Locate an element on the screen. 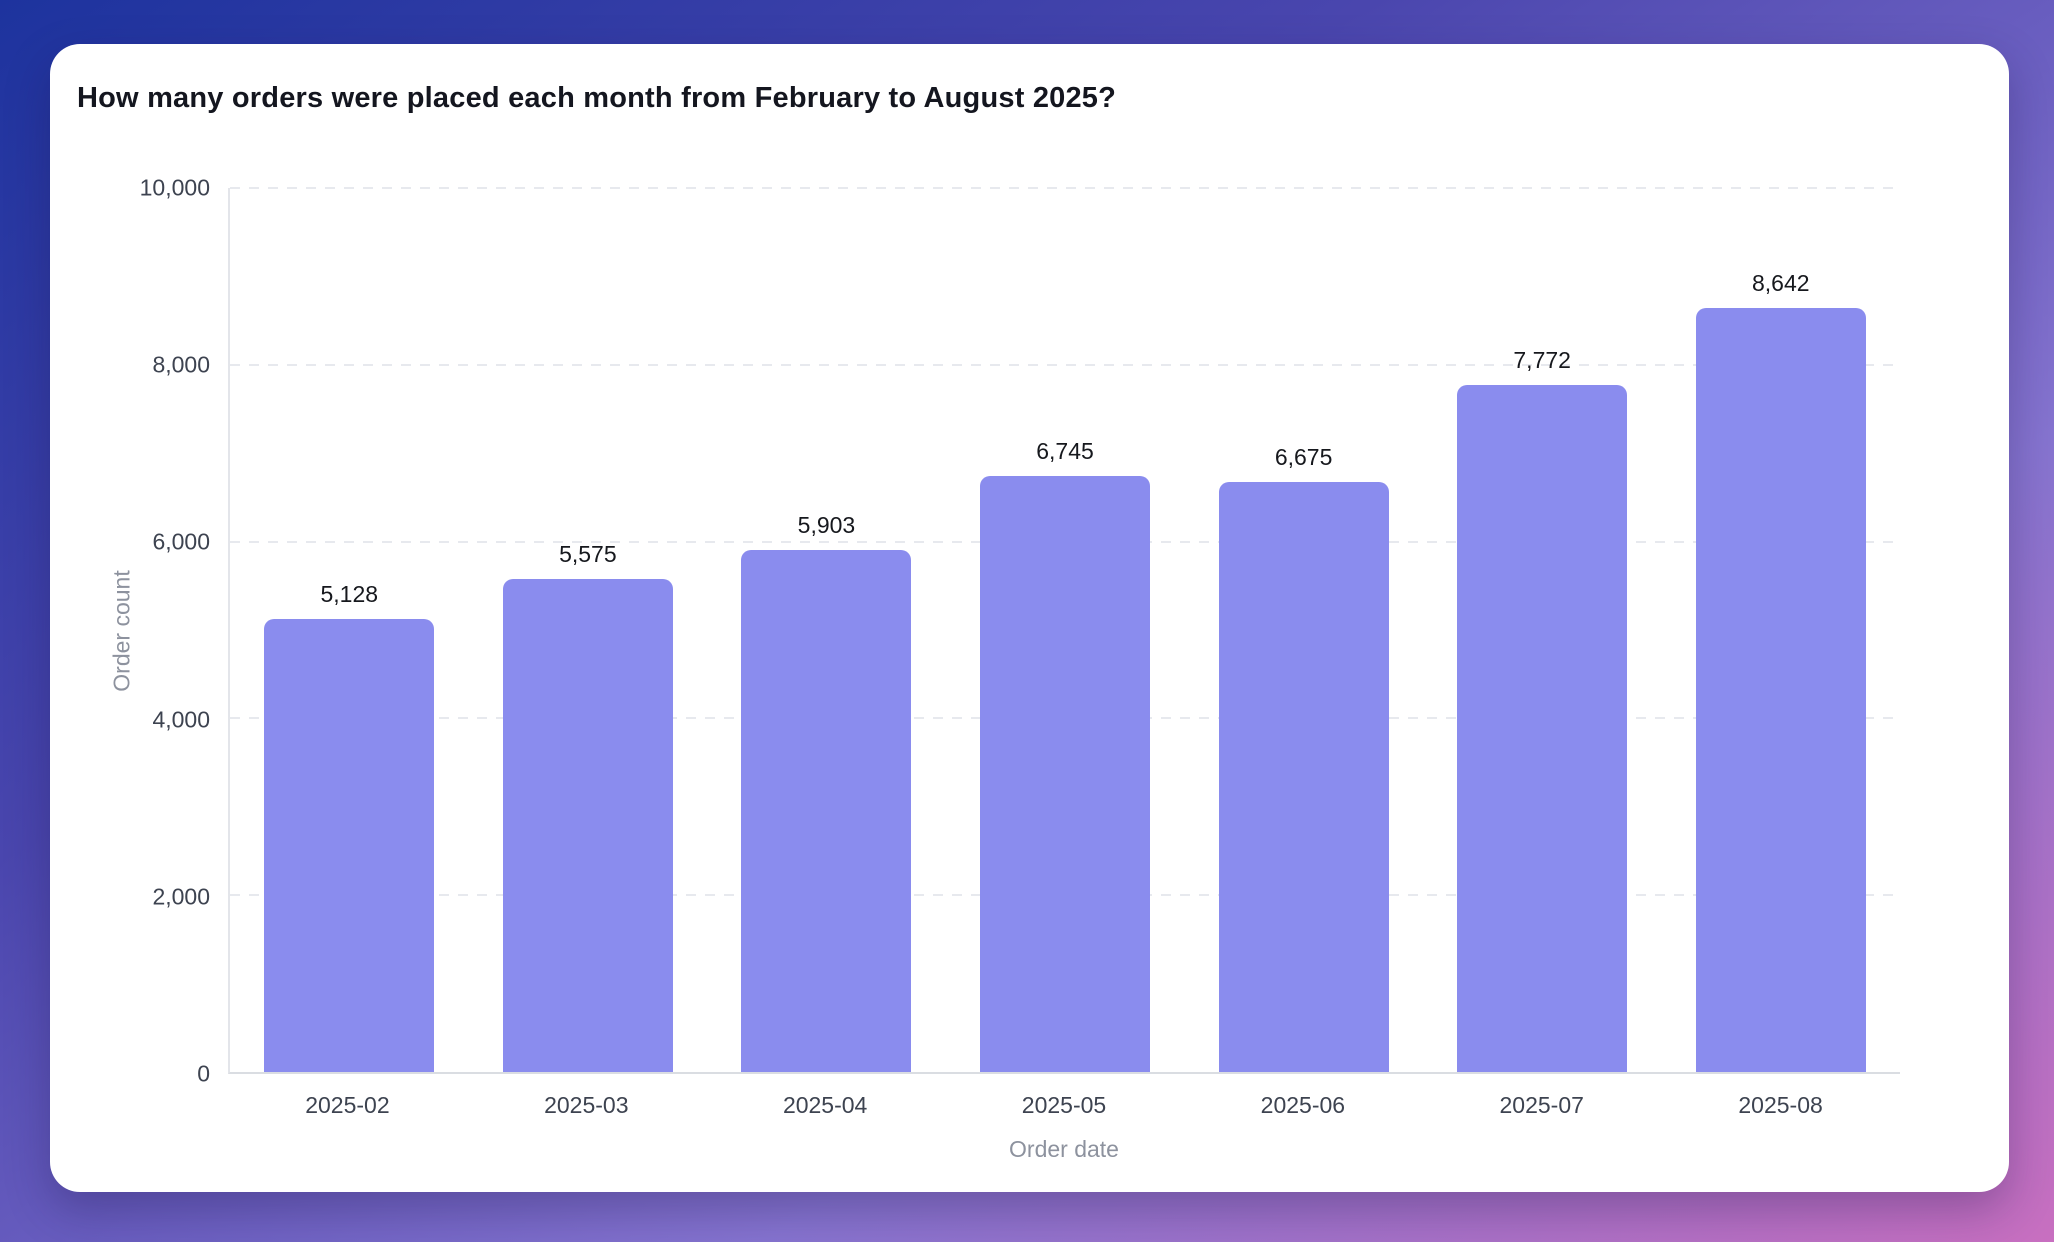  bar-cell: 5,575 is located at coordinates (588, 630).